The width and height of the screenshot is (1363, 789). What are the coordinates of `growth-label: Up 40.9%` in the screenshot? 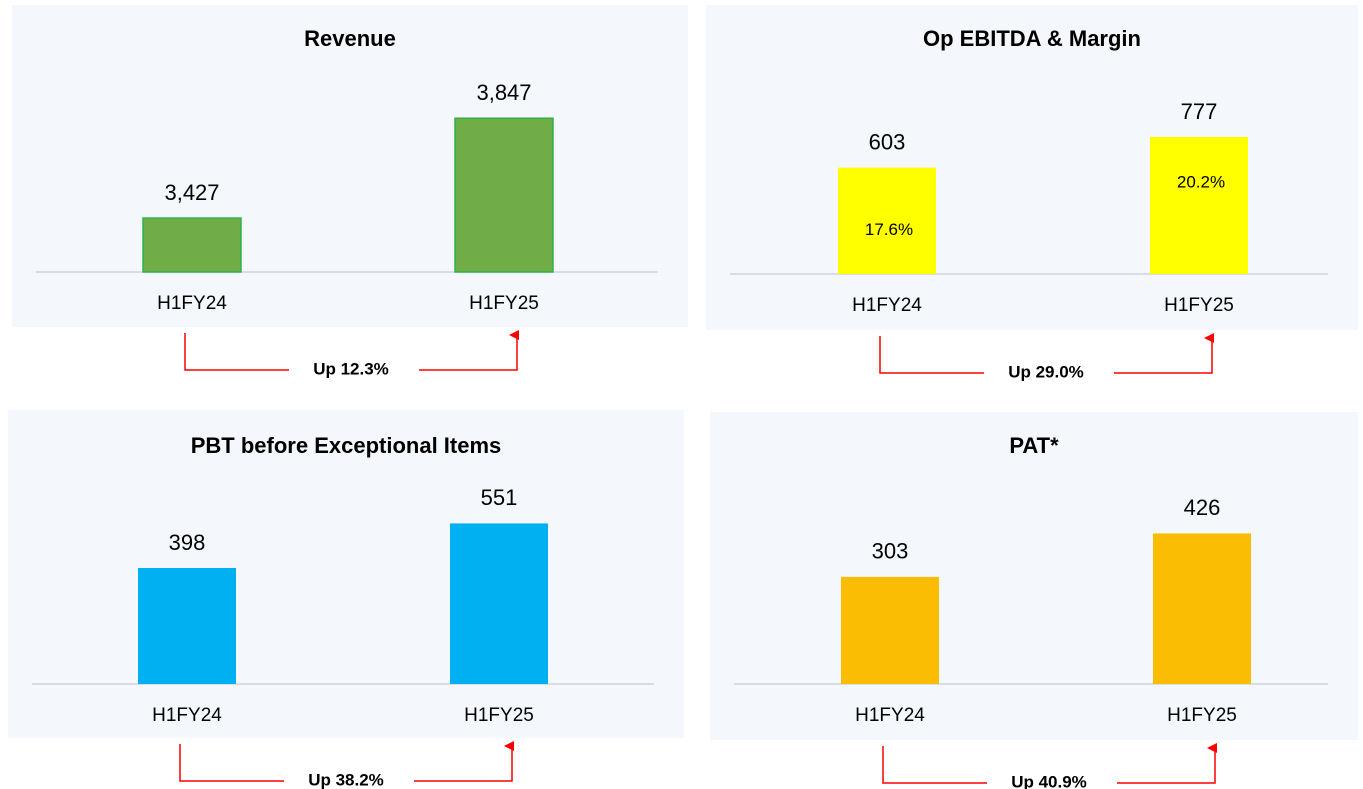 It's located at (1049, 780).